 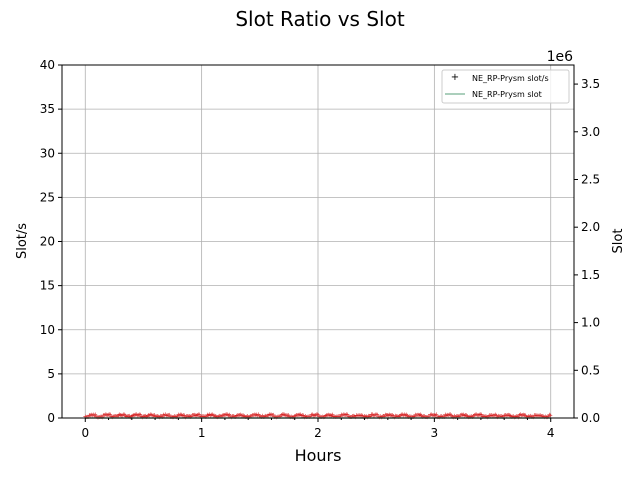 What do you see at coordinates (47, 197) in the screenshot?
I see `left-y-tick-label: 25` at bounding box center [47, 197].